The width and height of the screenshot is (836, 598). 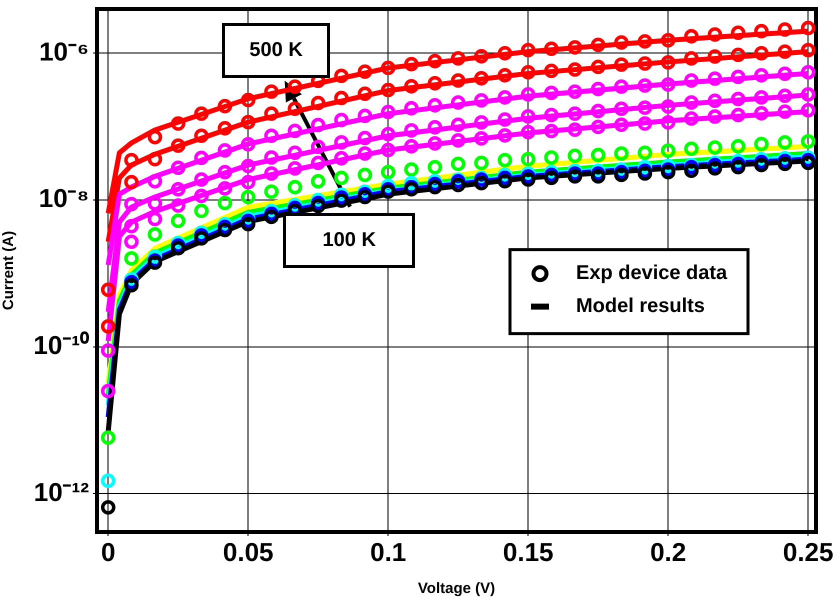 I want to click on legend-label: Model results, so click(x=640, y=306).